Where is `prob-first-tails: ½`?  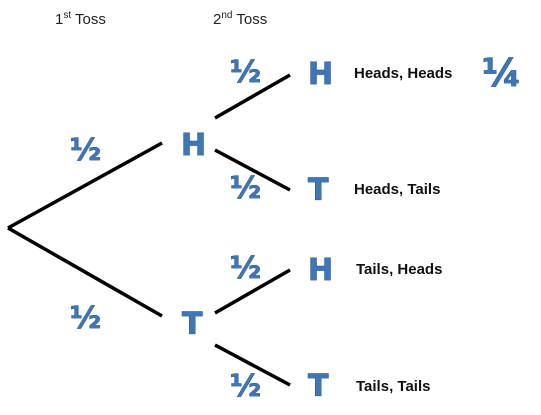
prob-first-tails: ½ is located at coordinates (85, 318).